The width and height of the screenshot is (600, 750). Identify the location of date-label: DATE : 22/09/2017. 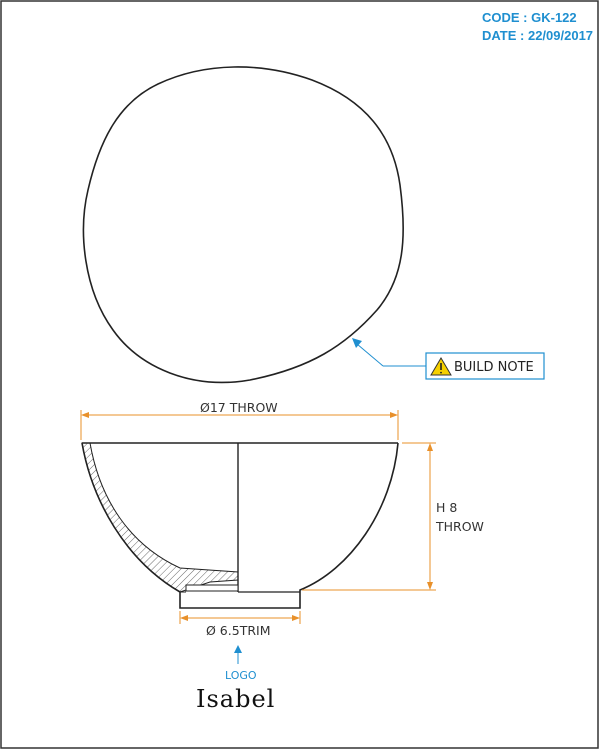
(537, 35).